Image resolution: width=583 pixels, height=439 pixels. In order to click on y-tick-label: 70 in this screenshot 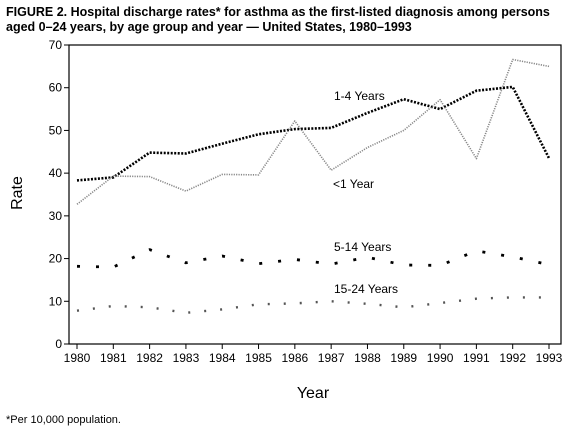, I will do `click(56, 45)`.